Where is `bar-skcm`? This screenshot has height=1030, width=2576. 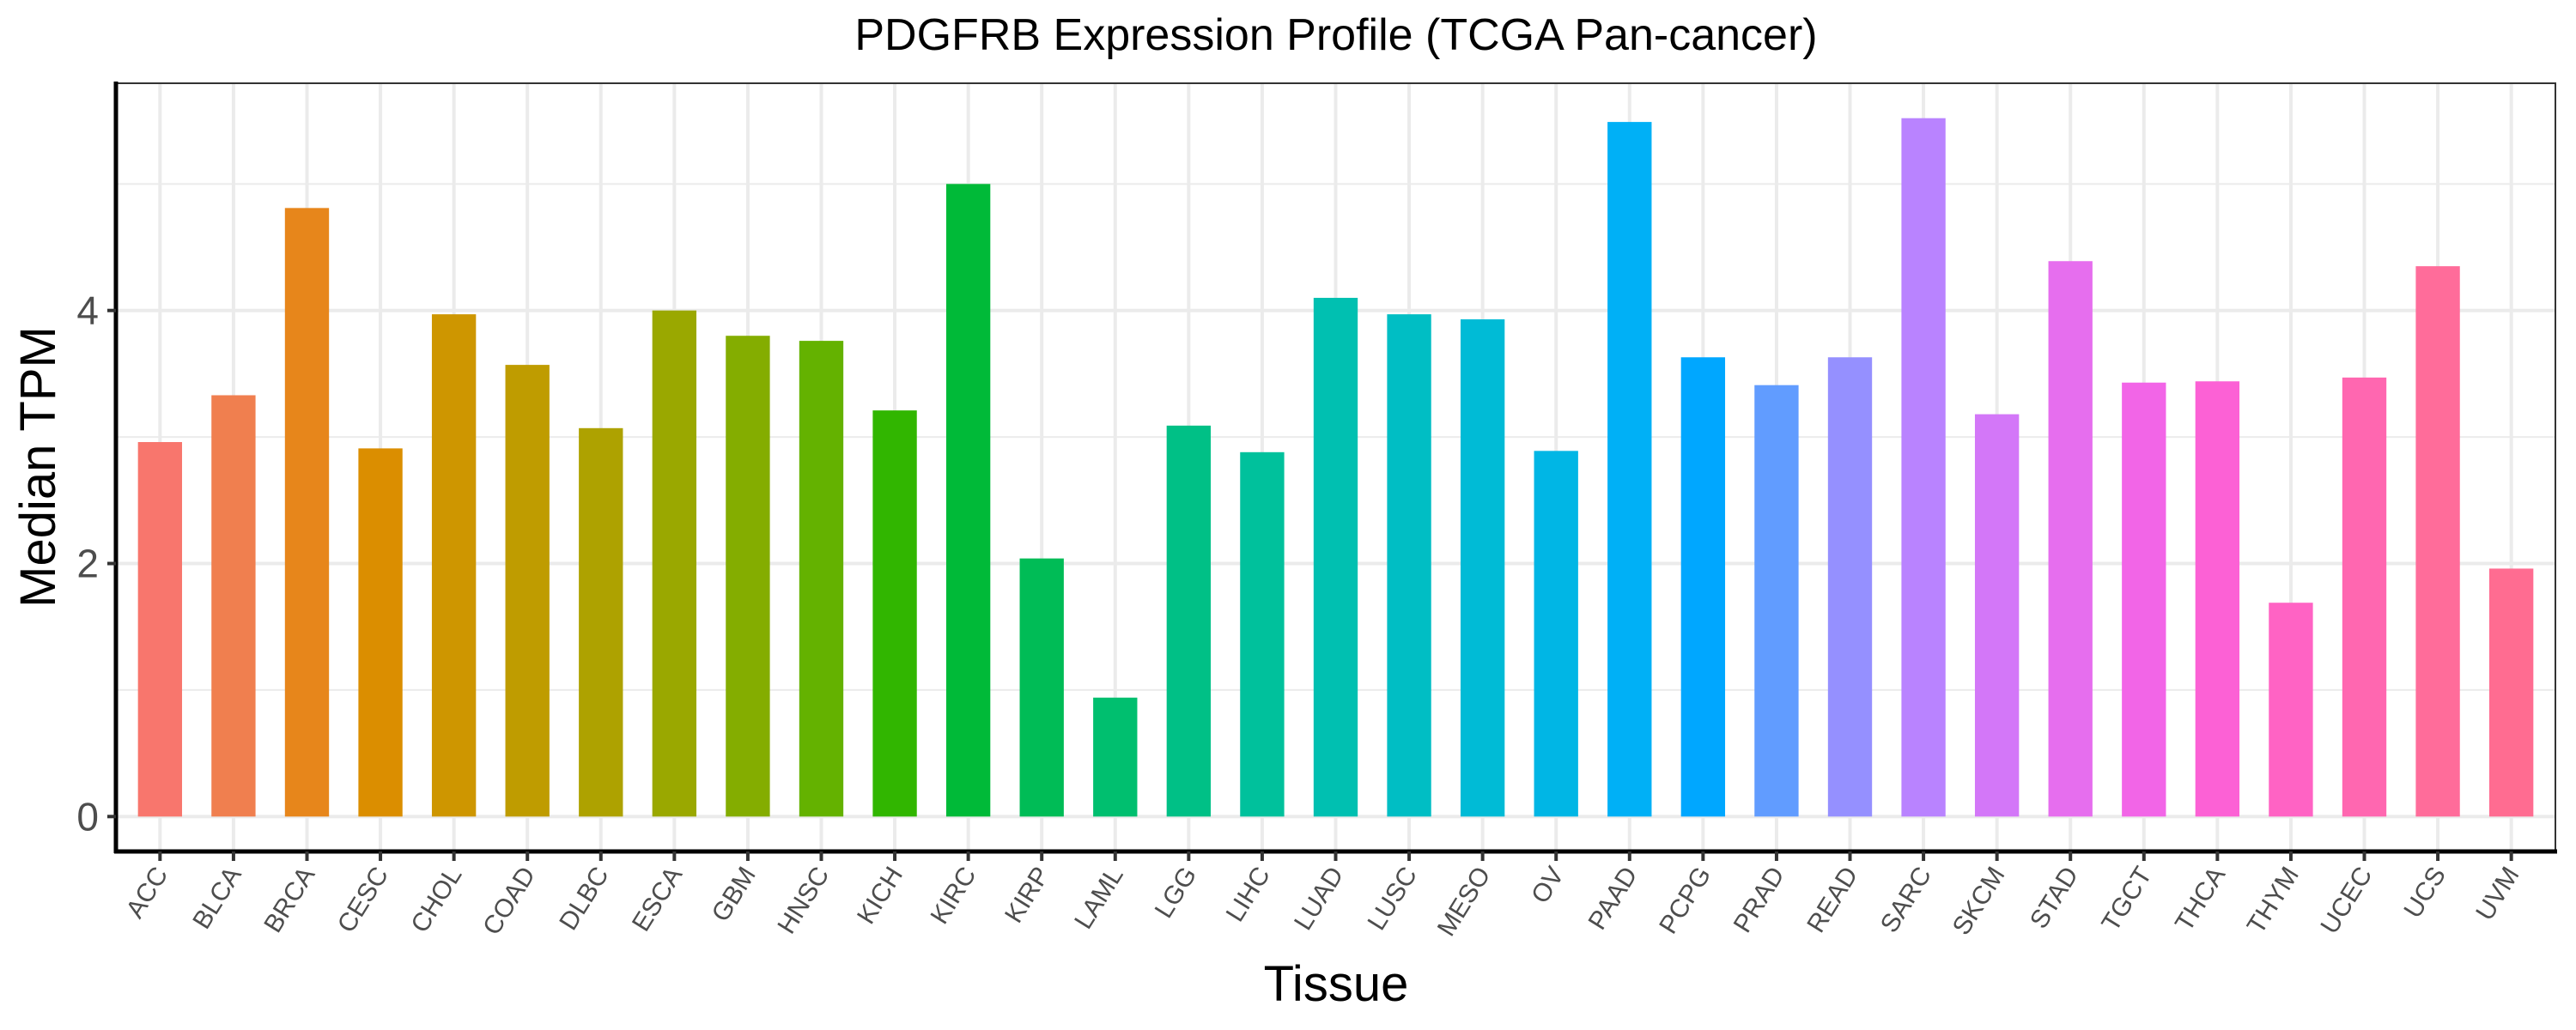 bar-skcm is located at coordinates (1997, 615).